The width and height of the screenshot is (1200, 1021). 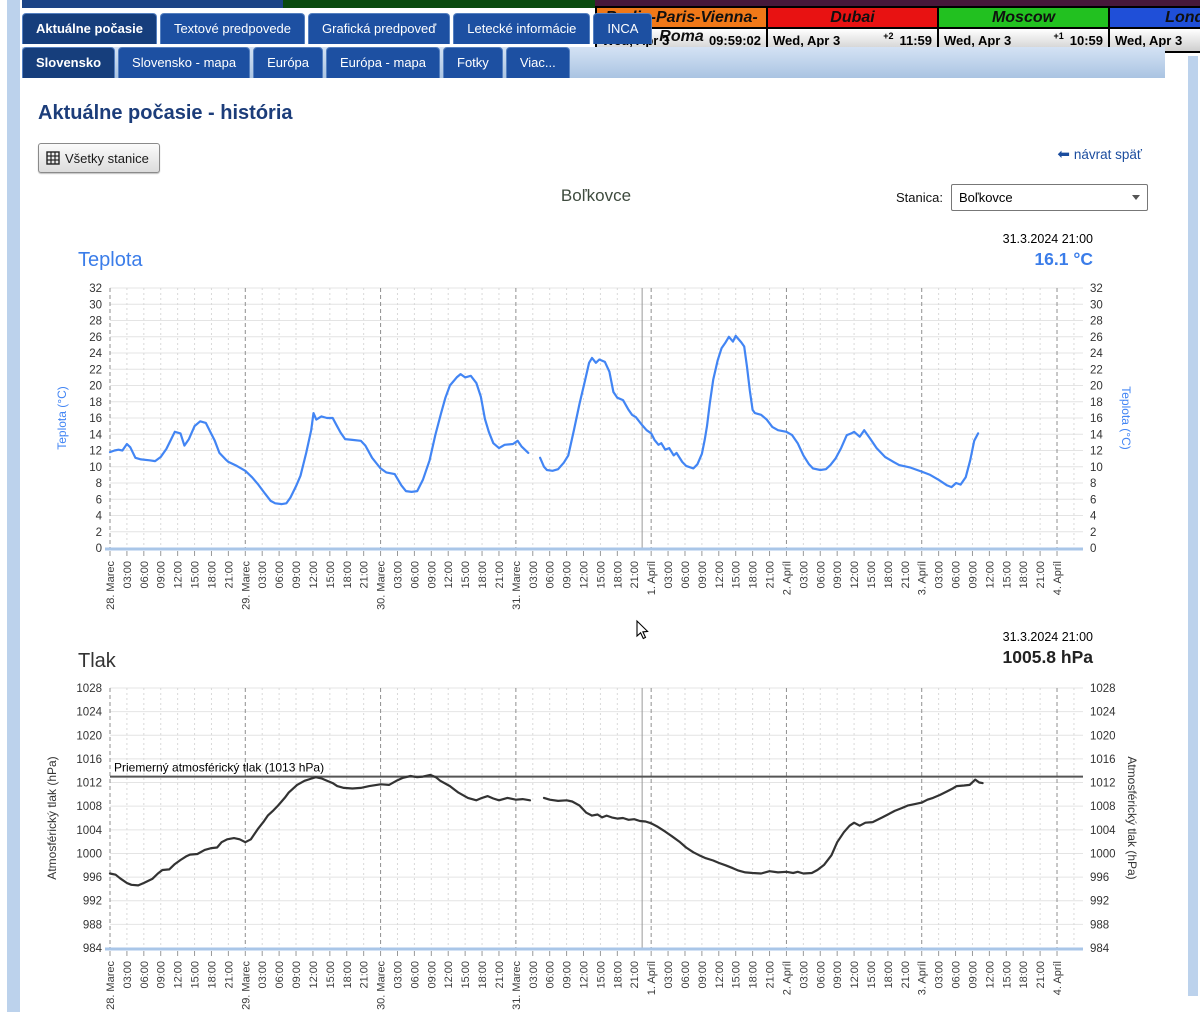 What do you see at coordinates (1096, 338) in the screenshot?
I see `svg-text: 26` at bounding box center [1096, 338].